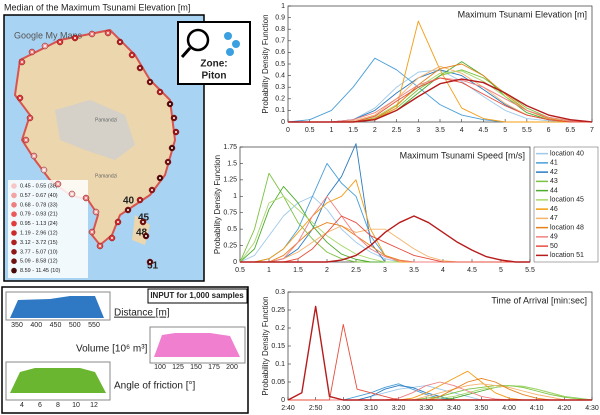 The image size is (600, 415). What do you see at coordinates (112, 349) in the screenshot?
I see `volume-label: Volume [10⁶ m³]` at bounding box center [112, 349].